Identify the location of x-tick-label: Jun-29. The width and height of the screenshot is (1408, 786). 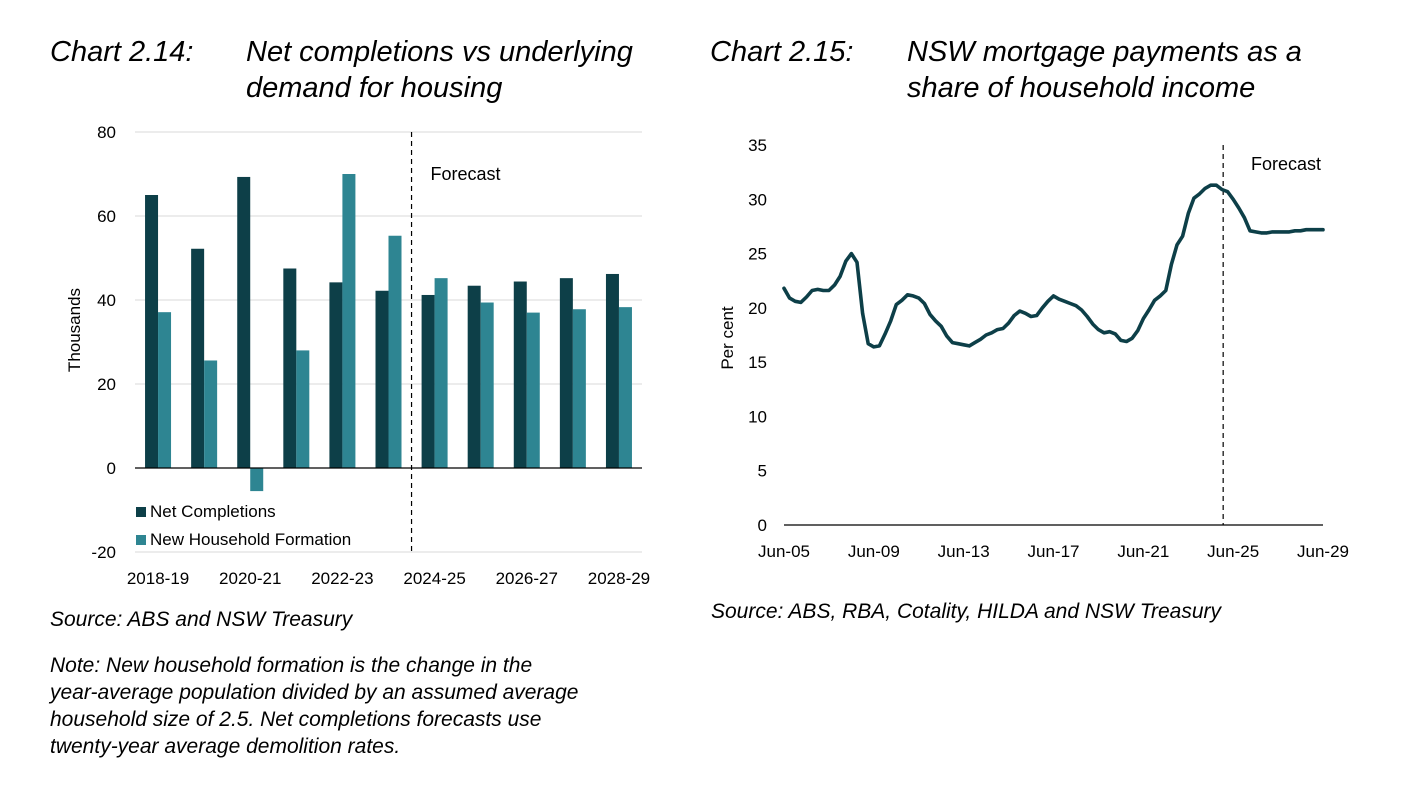
(1323, 551).